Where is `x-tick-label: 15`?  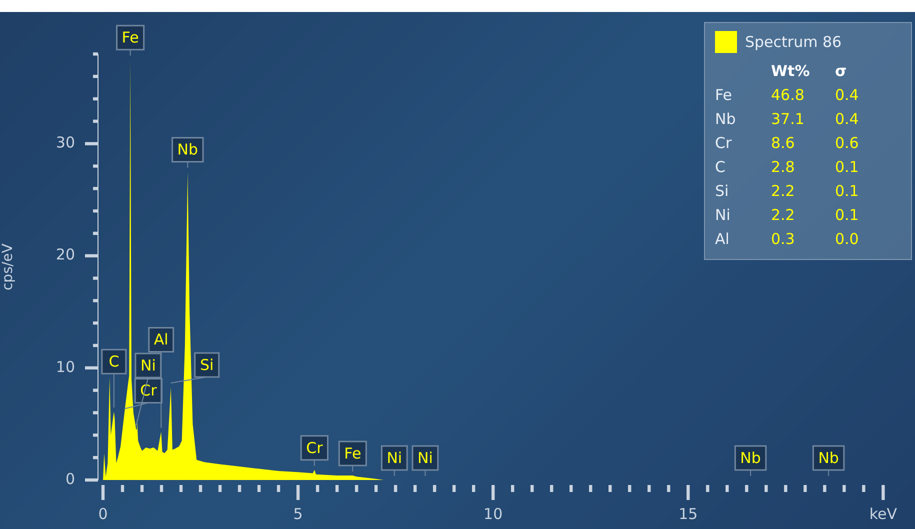 x-tick-label: 15 is located at coordinates (688, 513).